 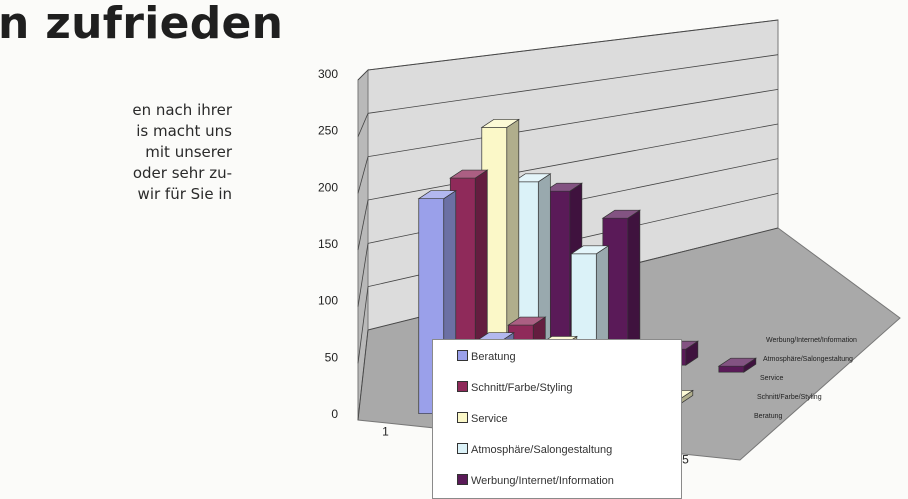 What do you see at coordinates (184, 194) in the screenshot?
I see `paragraph-line: wir für Sie in` at bounding box center [184, 194].